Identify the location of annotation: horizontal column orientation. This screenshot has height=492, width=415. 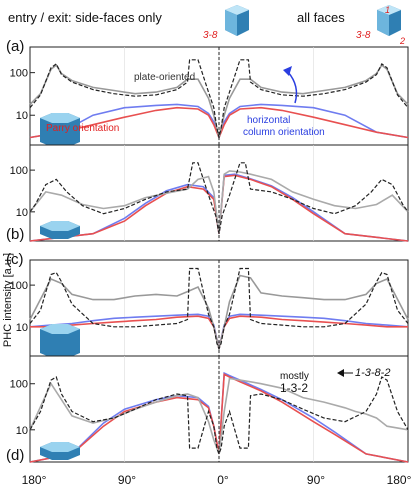
(284, 126).